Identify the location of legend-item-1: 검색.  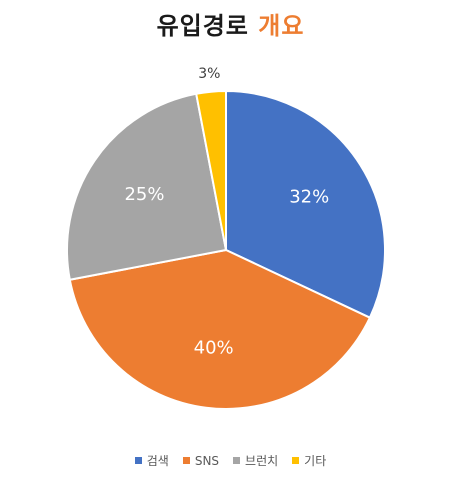
(151, 460).